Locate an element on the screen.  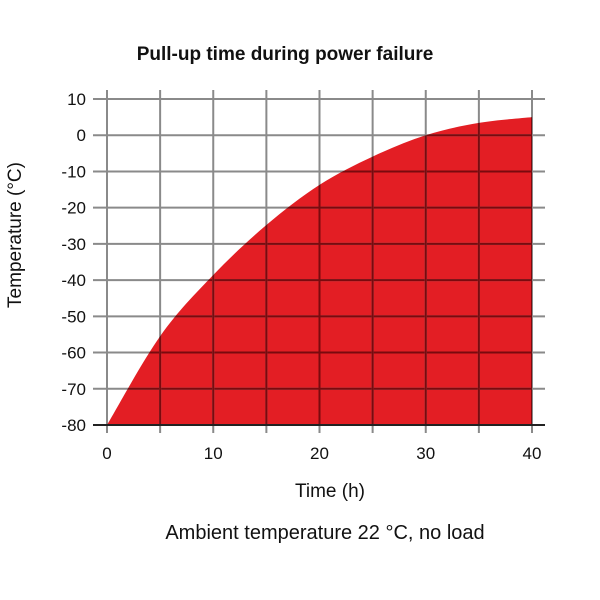
y-tick-label: -10 is located at coordinates (73, 171).